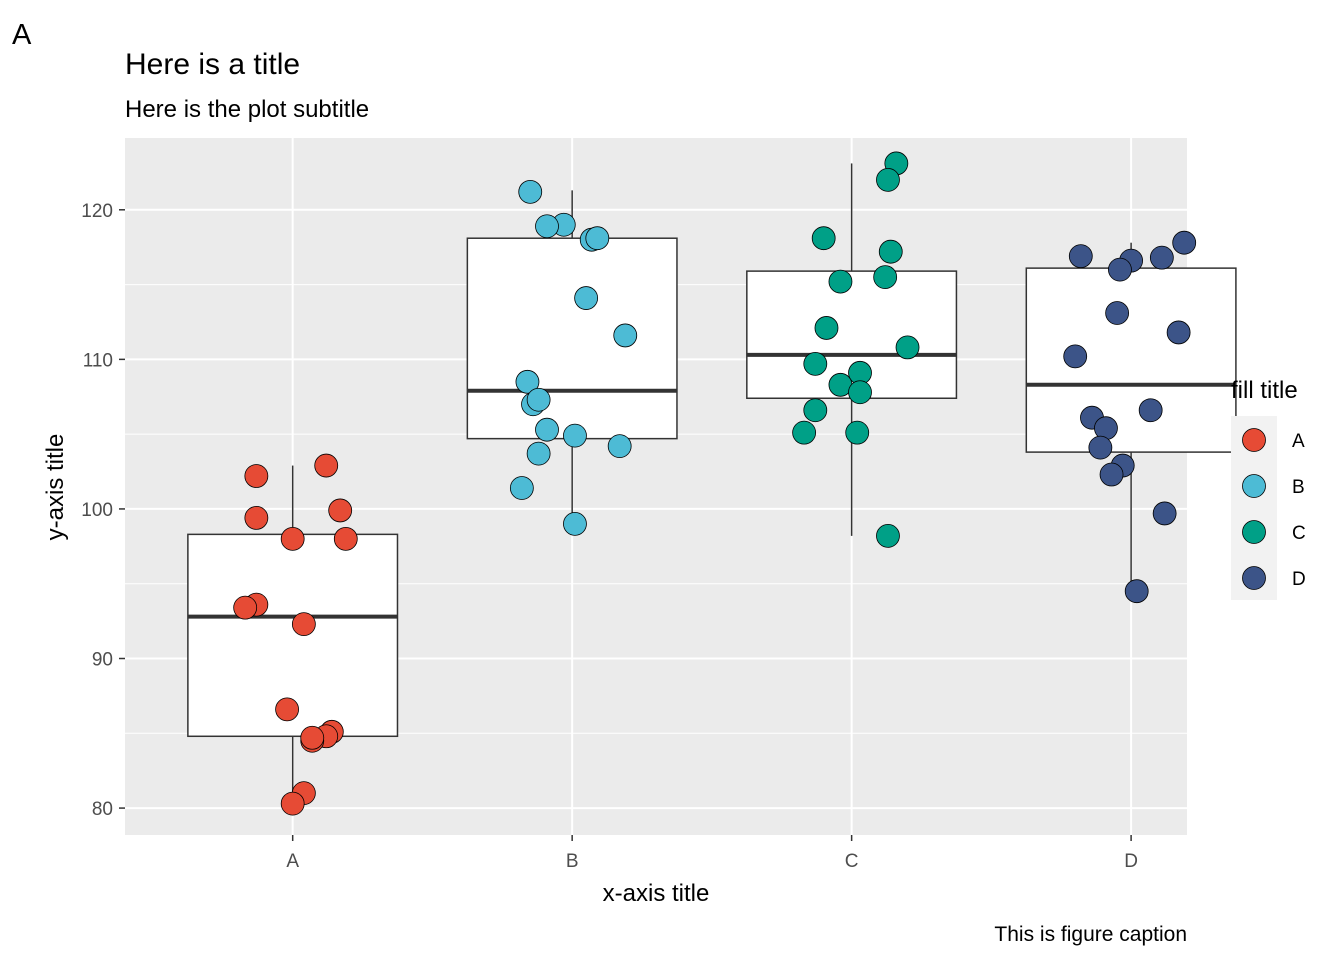 Image resolution: width=1344 pixels, height=960 pixels. Describe the element at coordinates (852, 861) in the screenshot. I see `x-tick-label: C` at that location.